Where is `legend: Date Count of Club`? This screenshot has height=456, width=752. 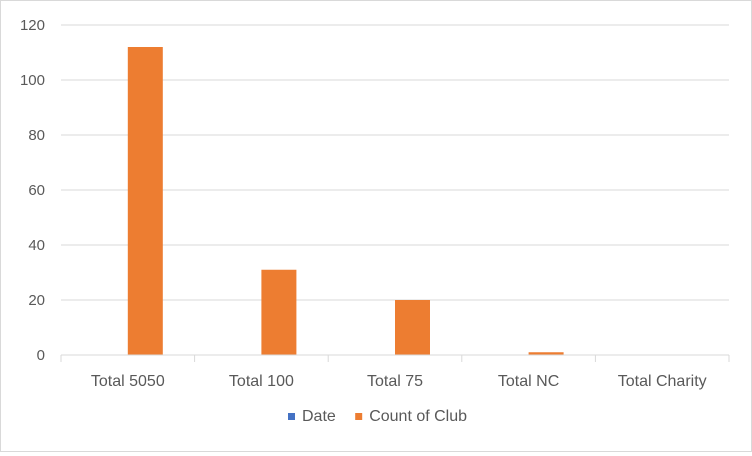 legend: Date Count of Club is located at coordinates (377, 416).